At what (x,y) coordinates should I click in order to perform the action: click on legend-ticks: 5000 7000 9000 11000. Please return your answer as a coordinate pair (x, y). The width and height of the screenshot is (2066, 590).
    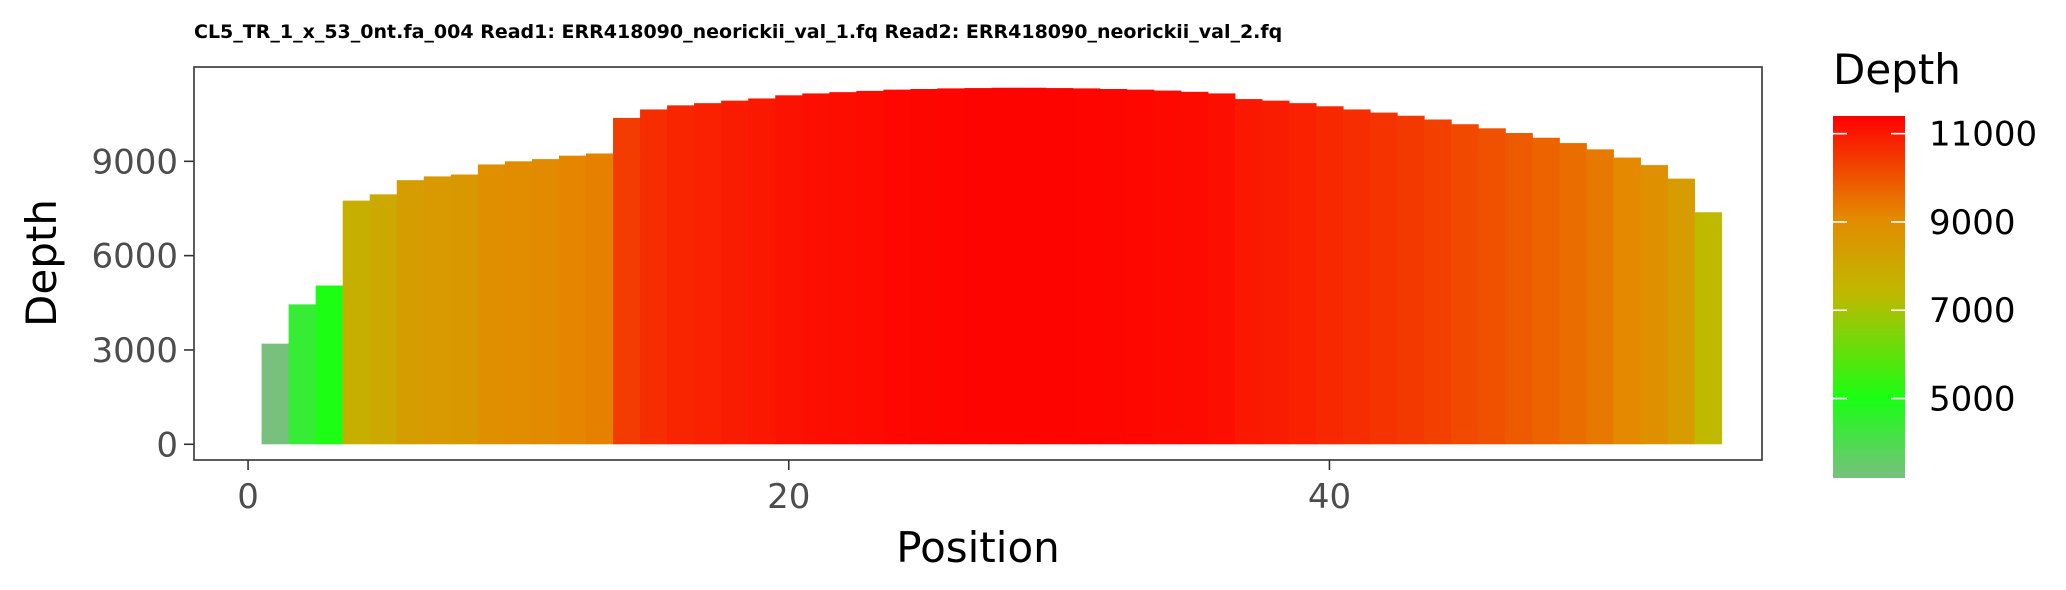
    Looking at the image, I should click on (1935, 267).